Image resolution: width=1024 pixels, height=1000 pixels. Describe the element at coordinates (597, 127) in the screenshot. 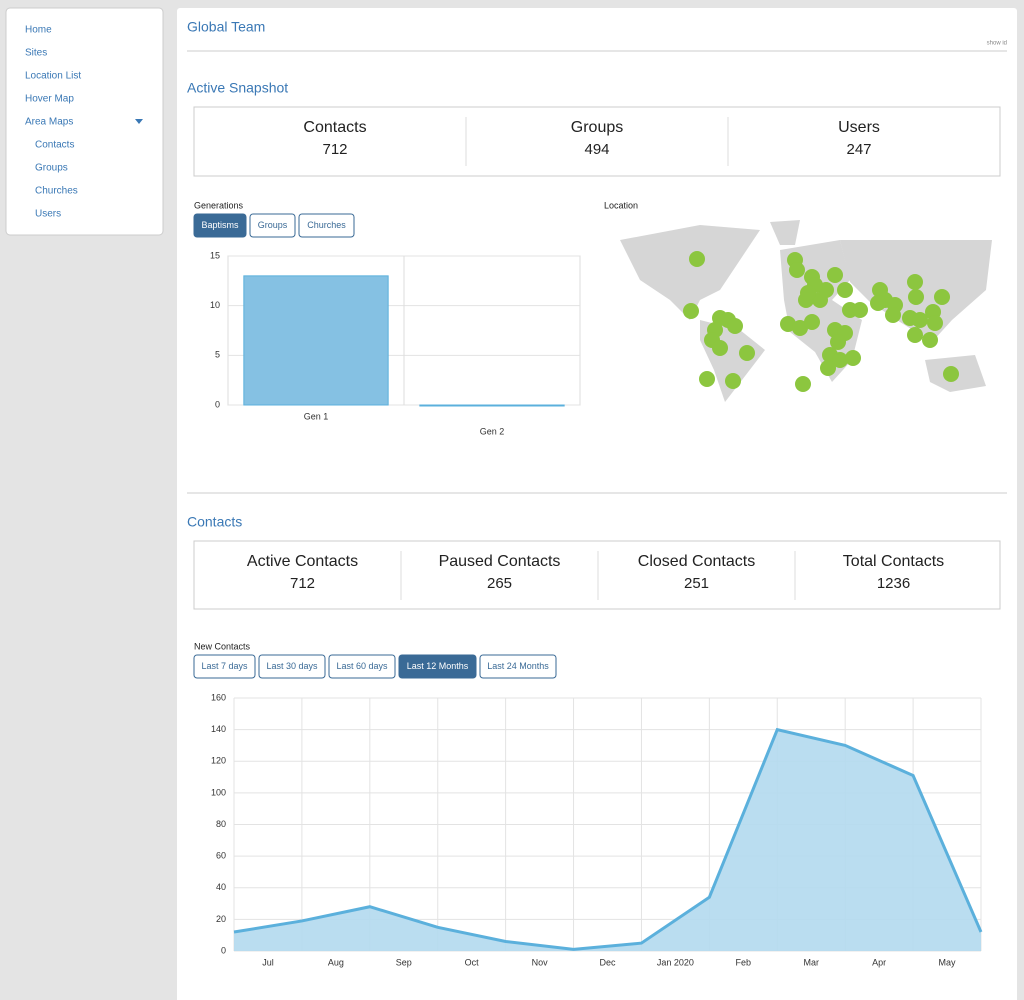

I see `stat-label: Groups` at that location.